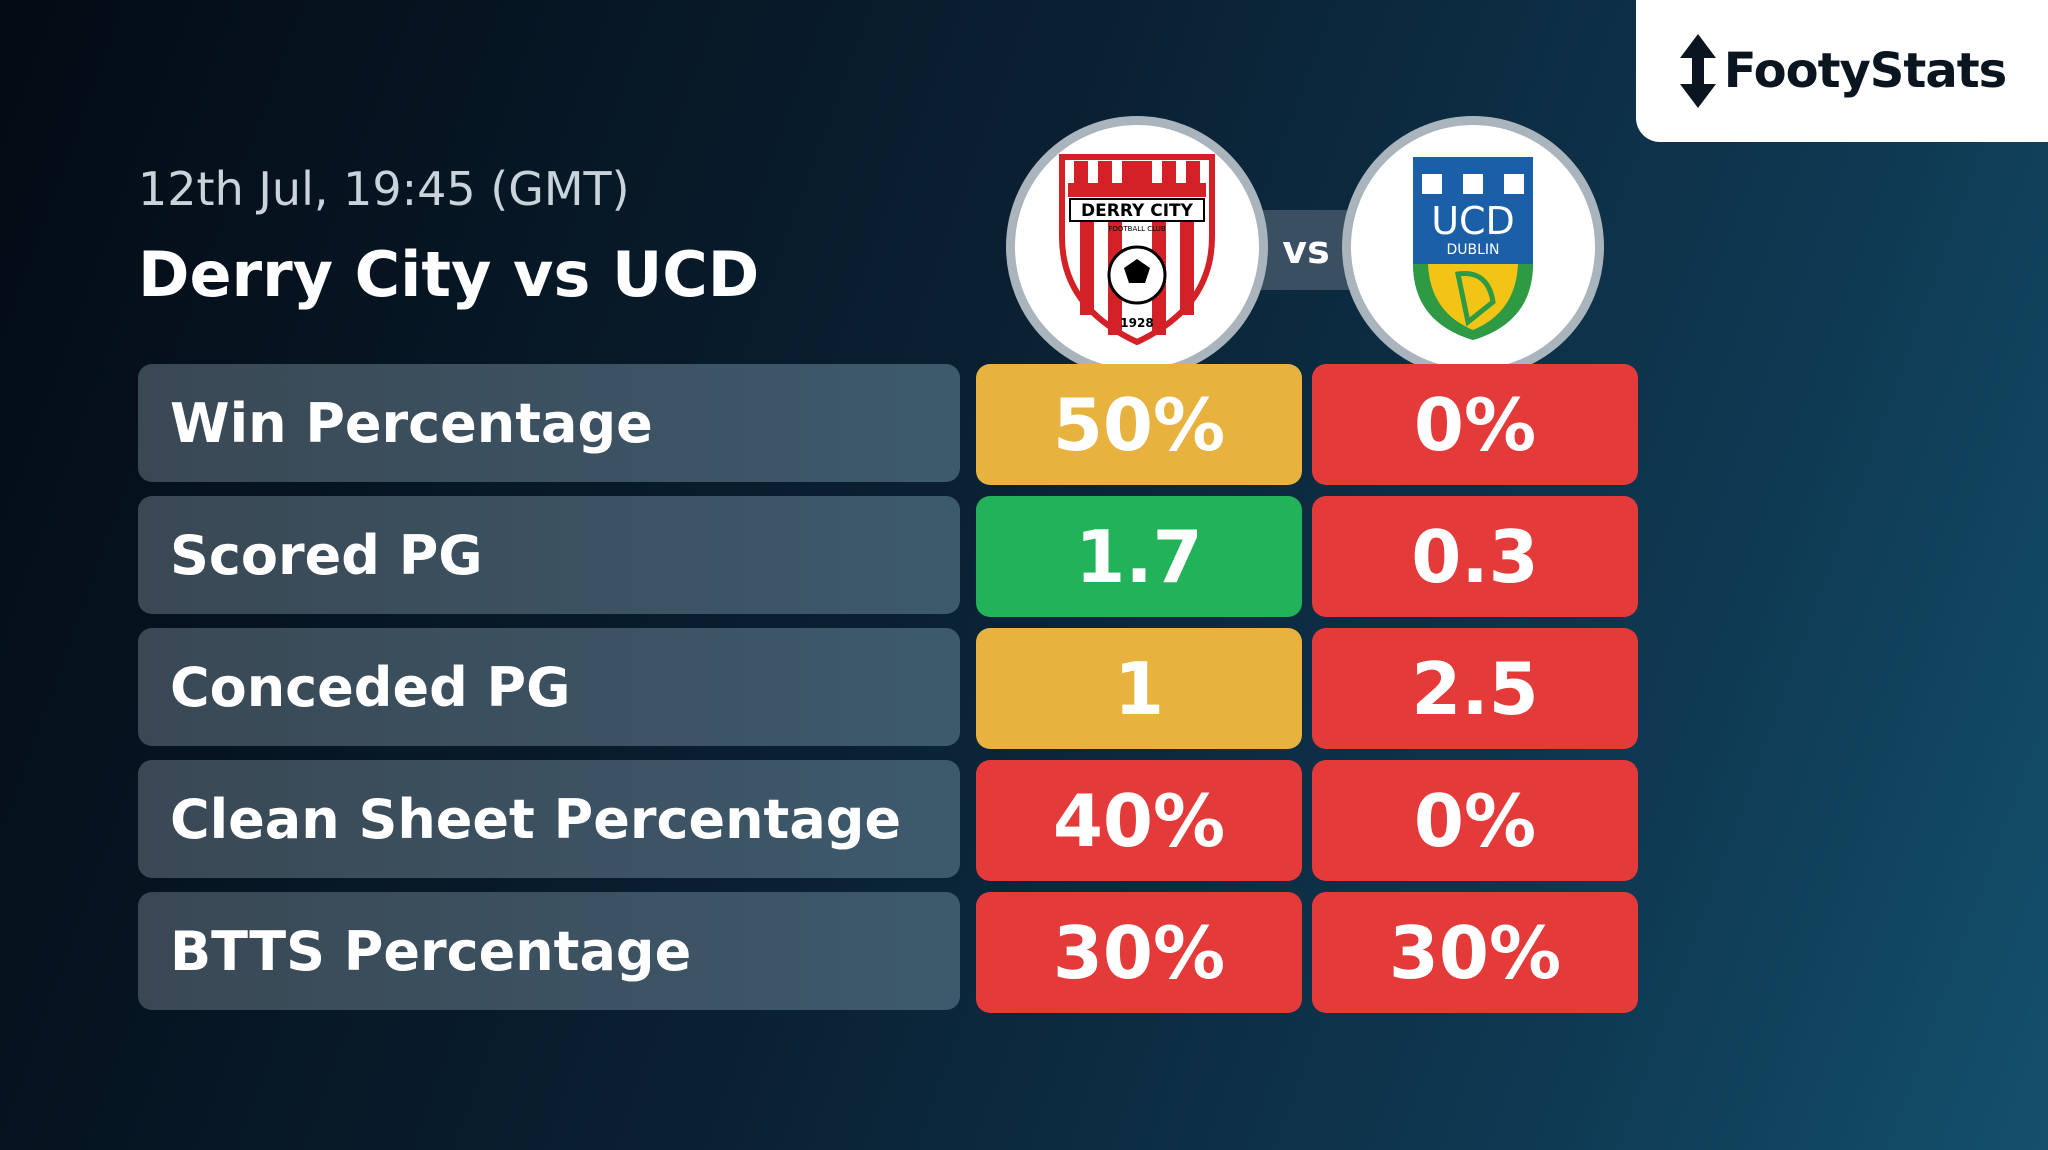 The height and width of the screenshot is (1150, 2048). What do you see at coordinates (1306, 250) in the screenshot?
I see `vs-label: vs` at bounding box center [1306, 250].